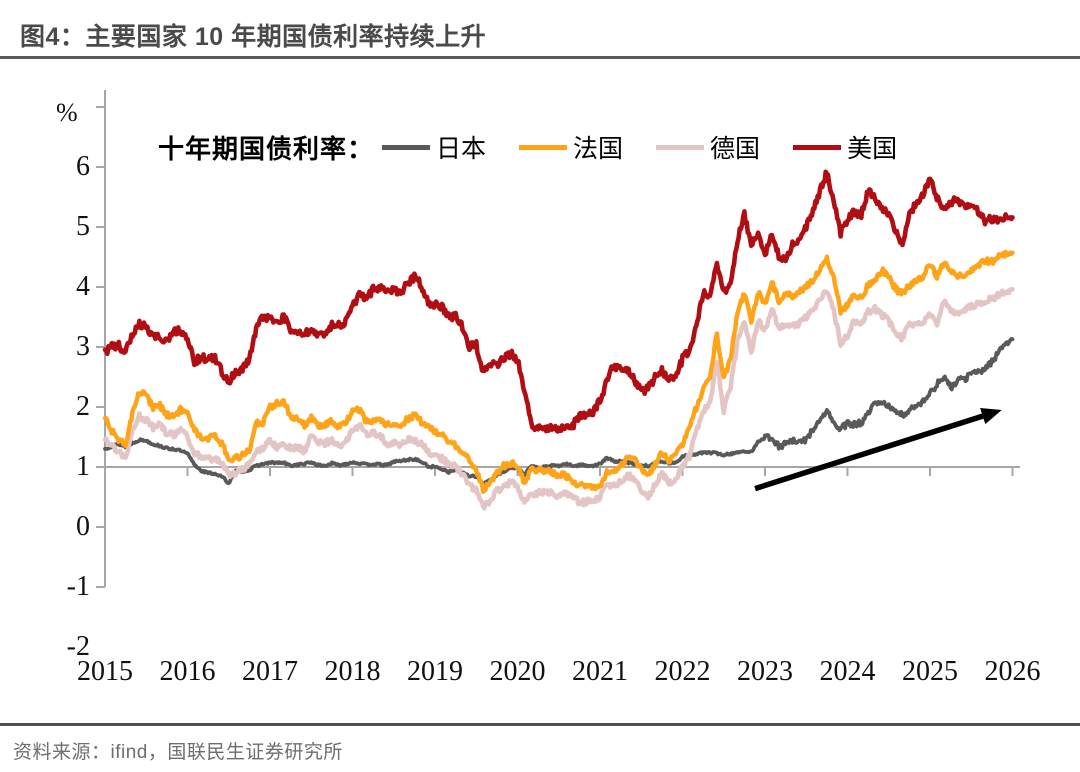 This screenshot has height=772, width=1080. What do you see at coordinates (991, 416) in the screenshot?
I see `trend-arrow-head` at bounding box center [991, 416].